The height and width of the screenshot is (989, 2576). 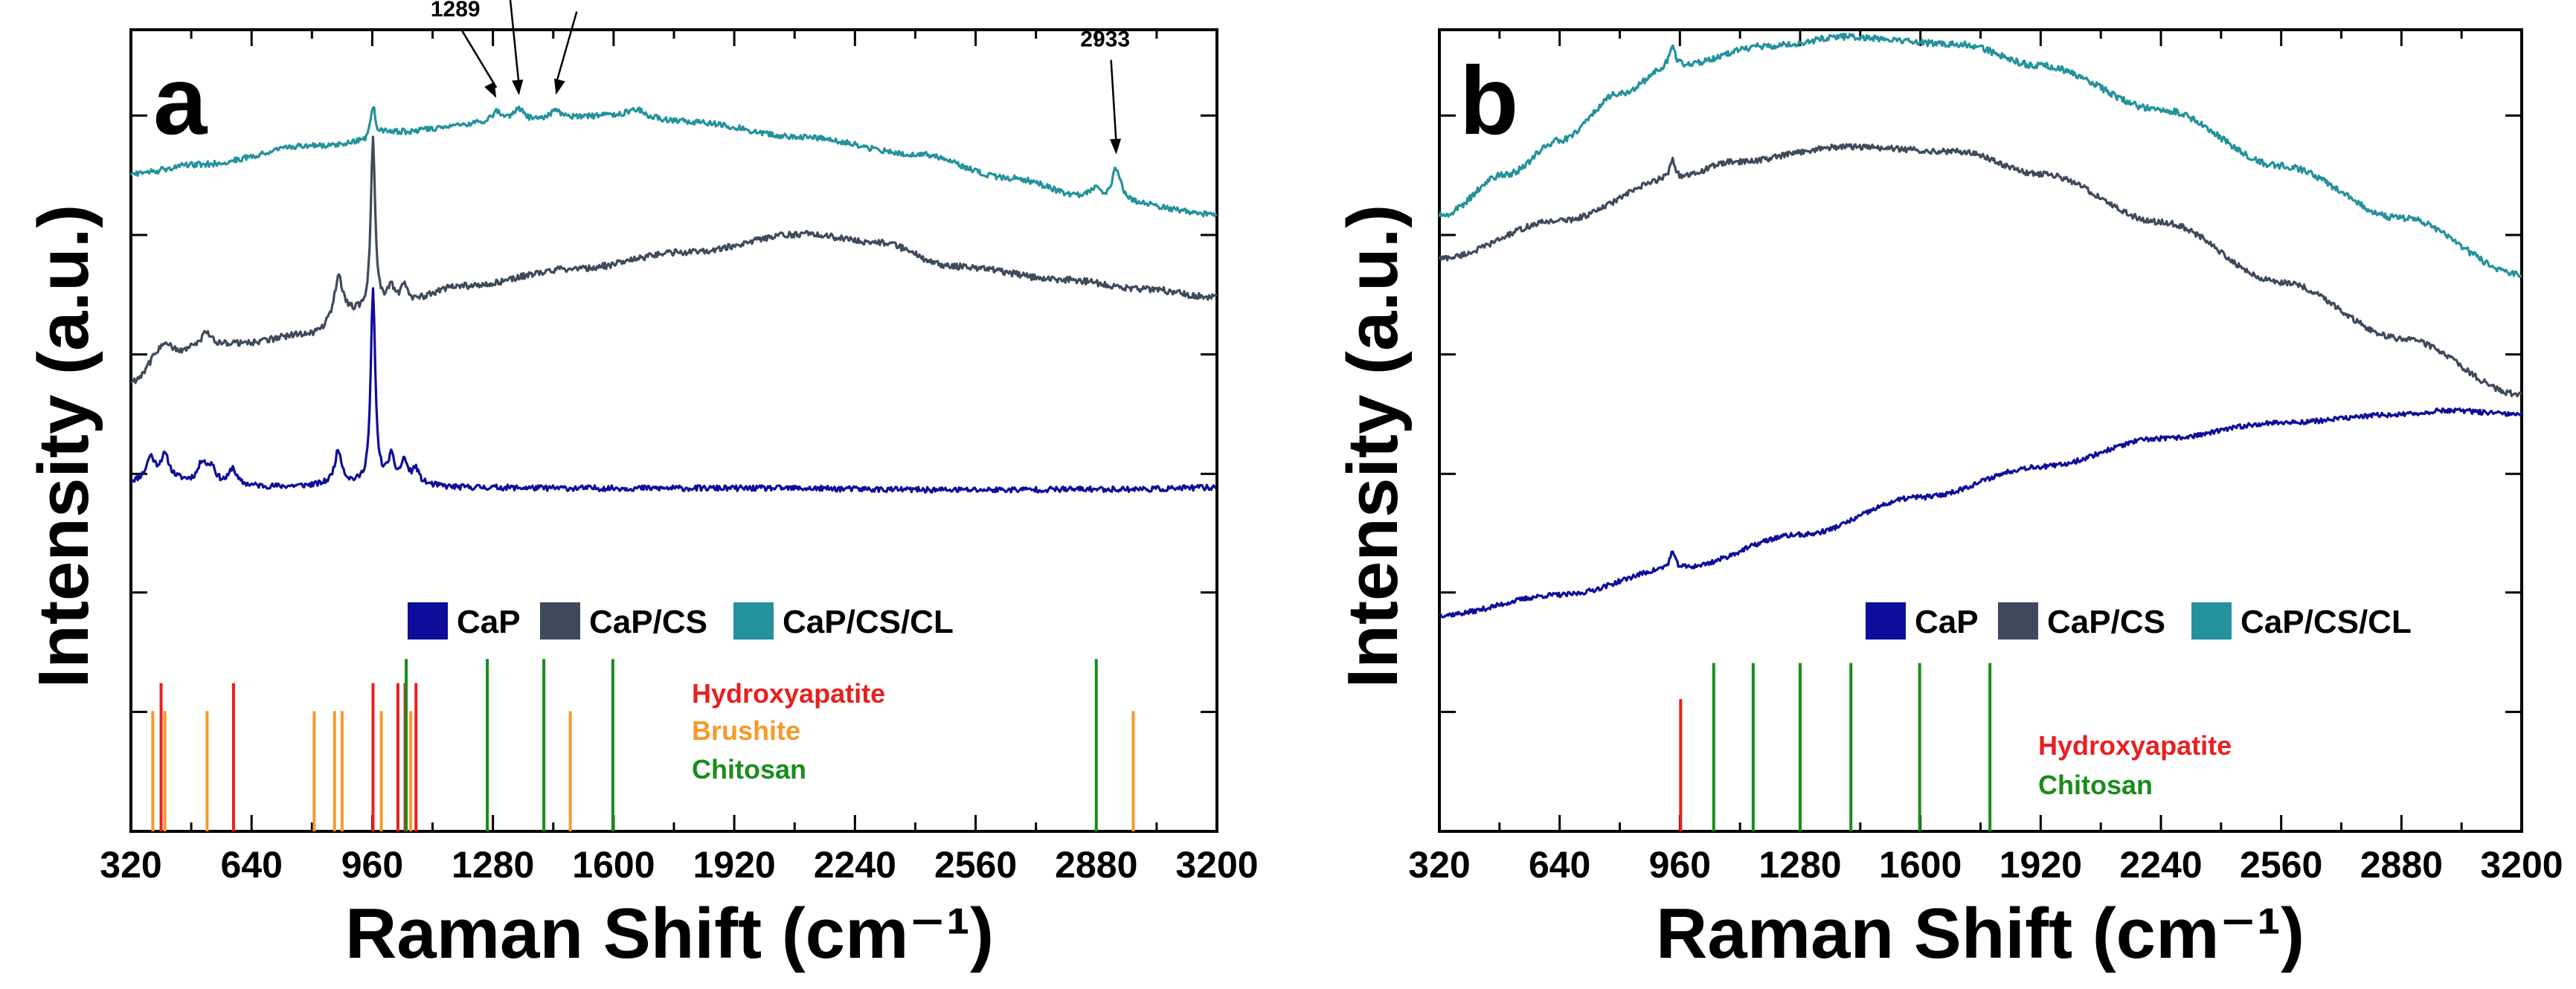 What do you see at coordinates (63, 446) in the screenshot?
I see `panel-a-y-axis-title: Intensity (a.u.)` at bounding box center [63, 446].